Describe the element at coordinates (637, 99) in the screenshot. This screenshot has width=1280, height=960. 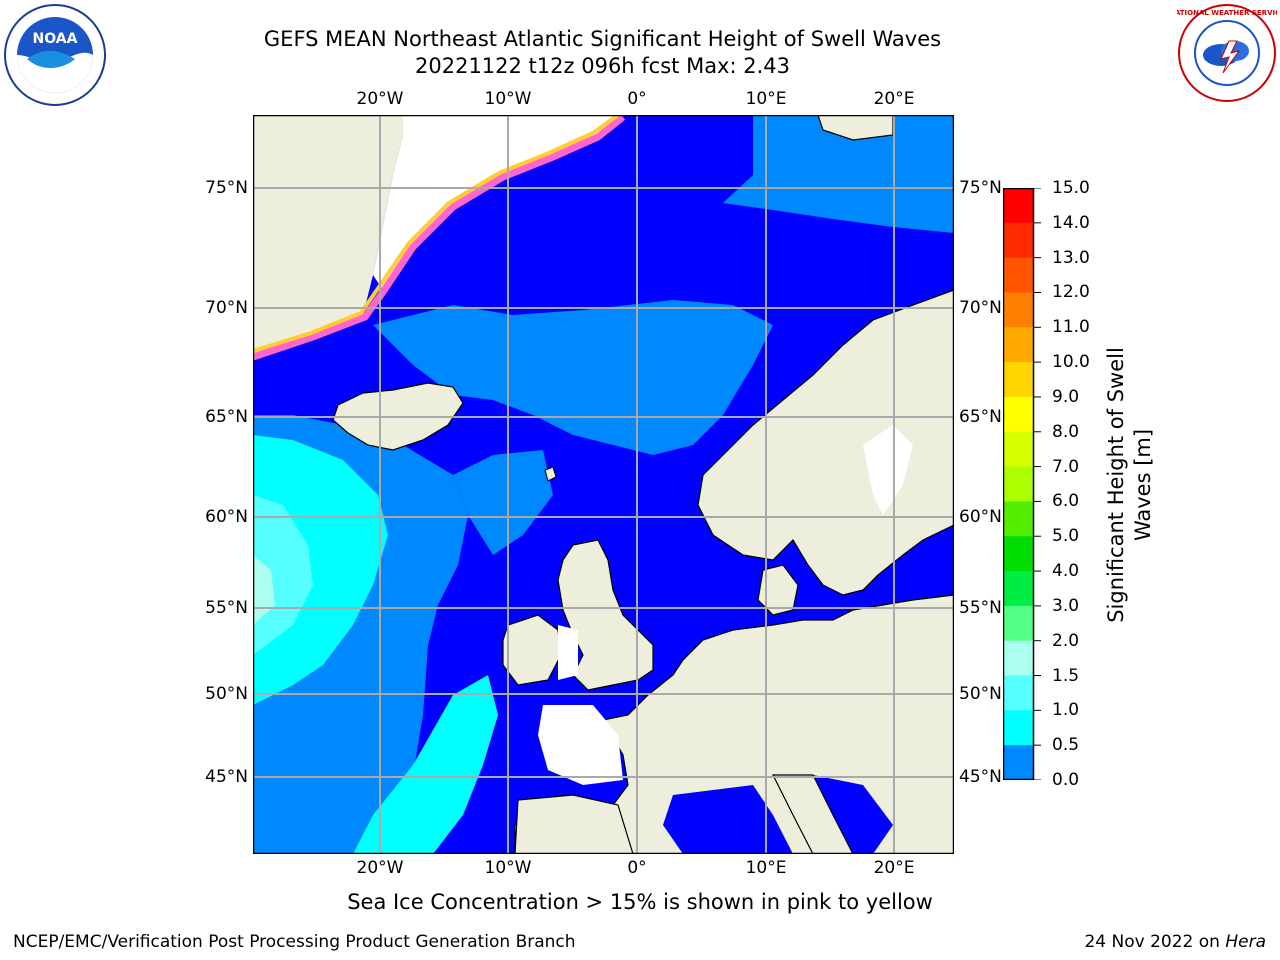
I see `lon-tick-top: 0°` at that location.